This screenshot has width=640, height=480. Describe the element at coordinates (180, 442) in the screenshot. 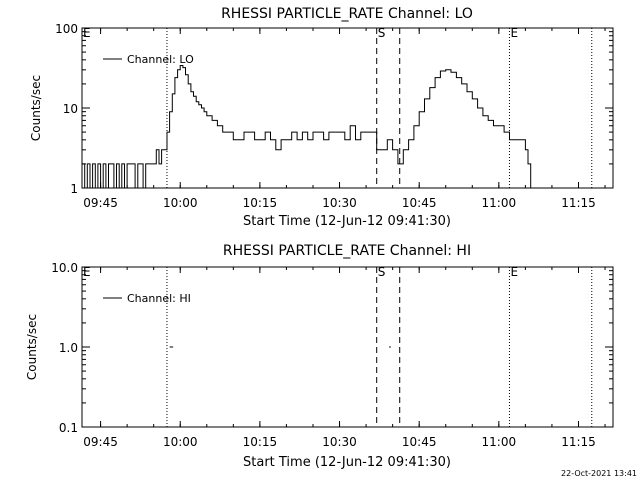

I see `hi-x-tick-label: 10:00` at that location.